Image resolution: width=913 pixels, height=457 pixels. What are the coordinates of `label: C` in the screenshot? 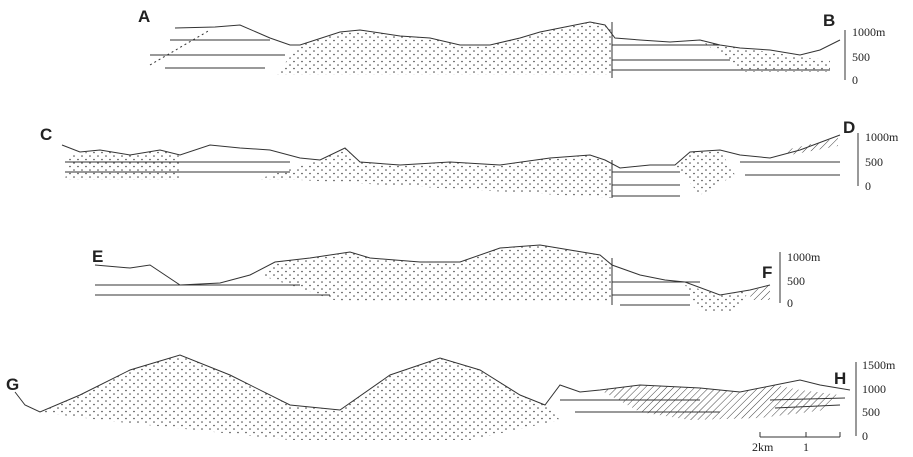 It's located at (46, 134).